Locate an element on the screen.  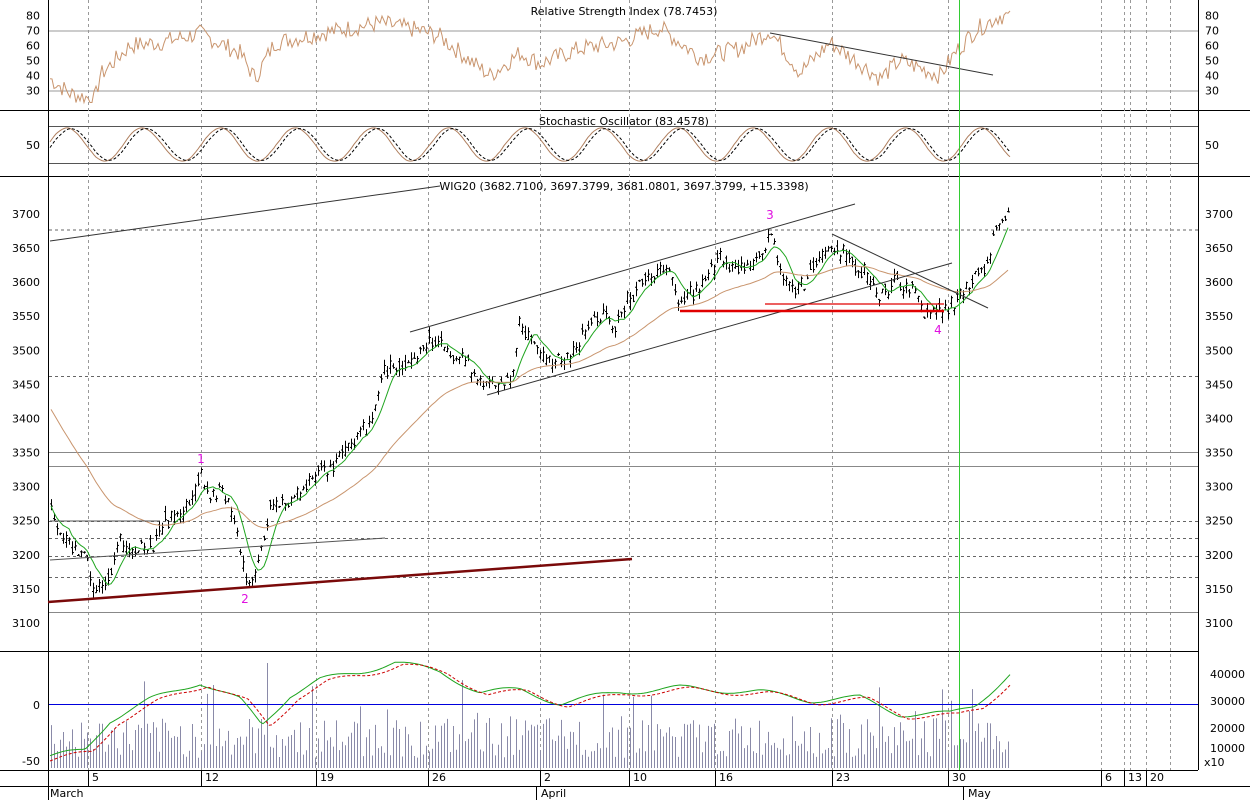
rsi-tick-right: 50 is located at coordinates (1212, 61).